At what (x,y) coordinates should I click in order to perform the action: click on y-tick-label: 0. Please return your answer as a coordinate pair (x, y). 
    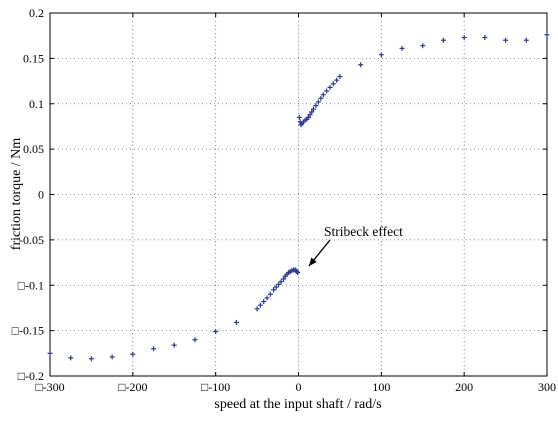
    Looking at the image, I should click on (41, 195).